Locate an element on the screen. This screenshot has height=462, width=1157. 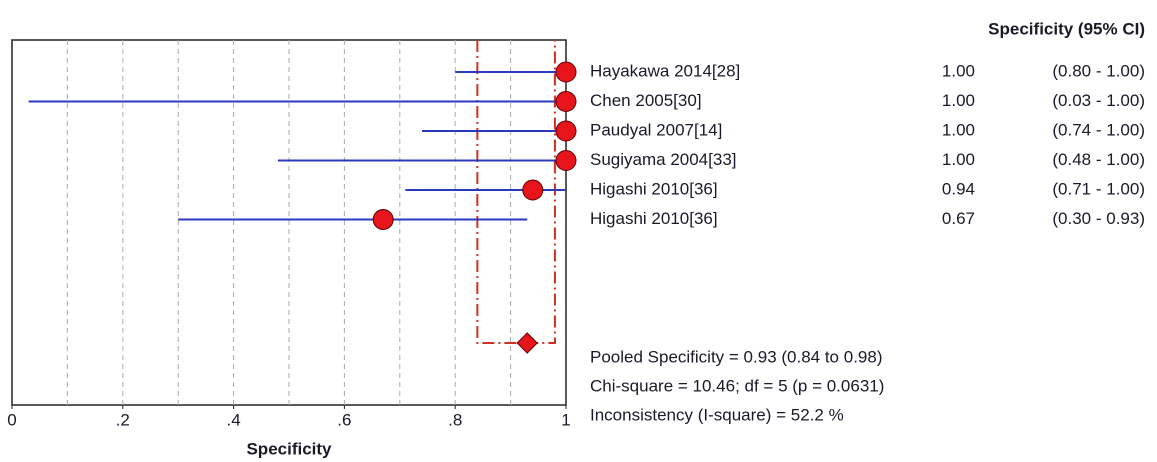
x-tick-label: .8 is located at coordinates (455, 419).